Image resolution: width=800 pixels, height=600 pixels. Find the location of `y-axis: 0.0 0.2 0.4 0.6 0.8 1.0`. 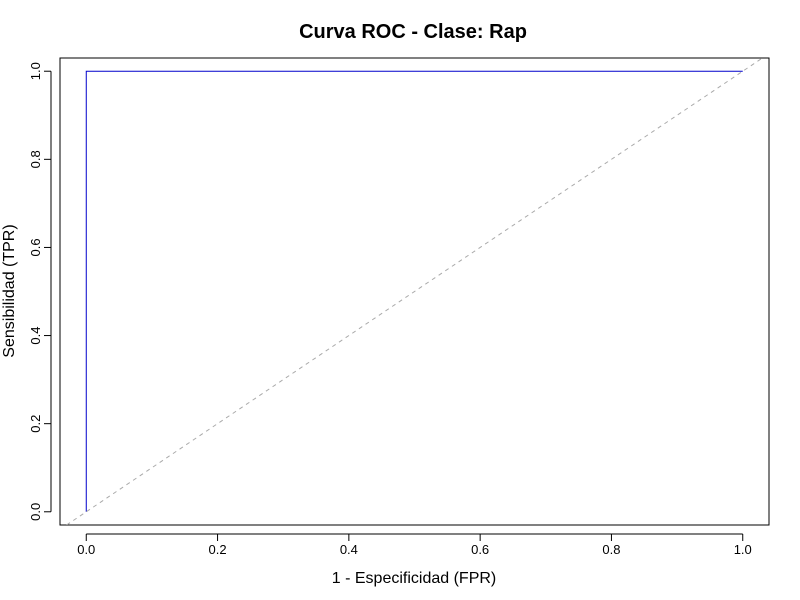

y-axis: 0.0 0.2 0.4 0.6 0.8 1.0 is located at coordinates (40, 291).